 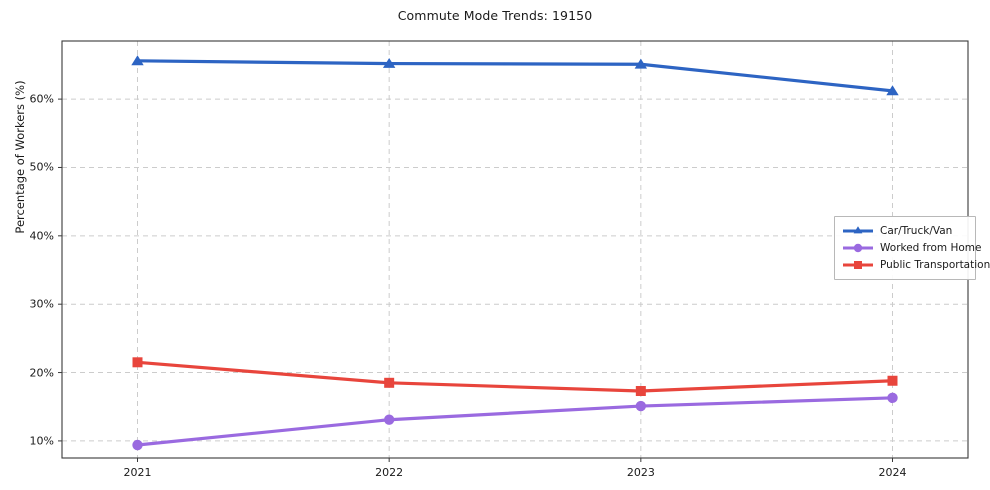 I want to click on series-worked-from-home, so click(x=515, y=421).